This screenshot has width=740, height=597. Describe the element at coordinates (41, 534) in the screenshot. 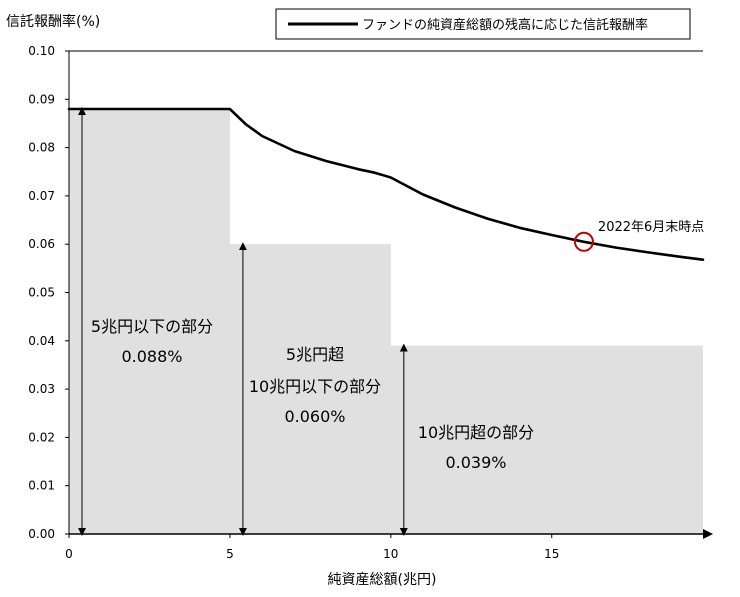

I see `y-tick-label: 0.00` at that location.